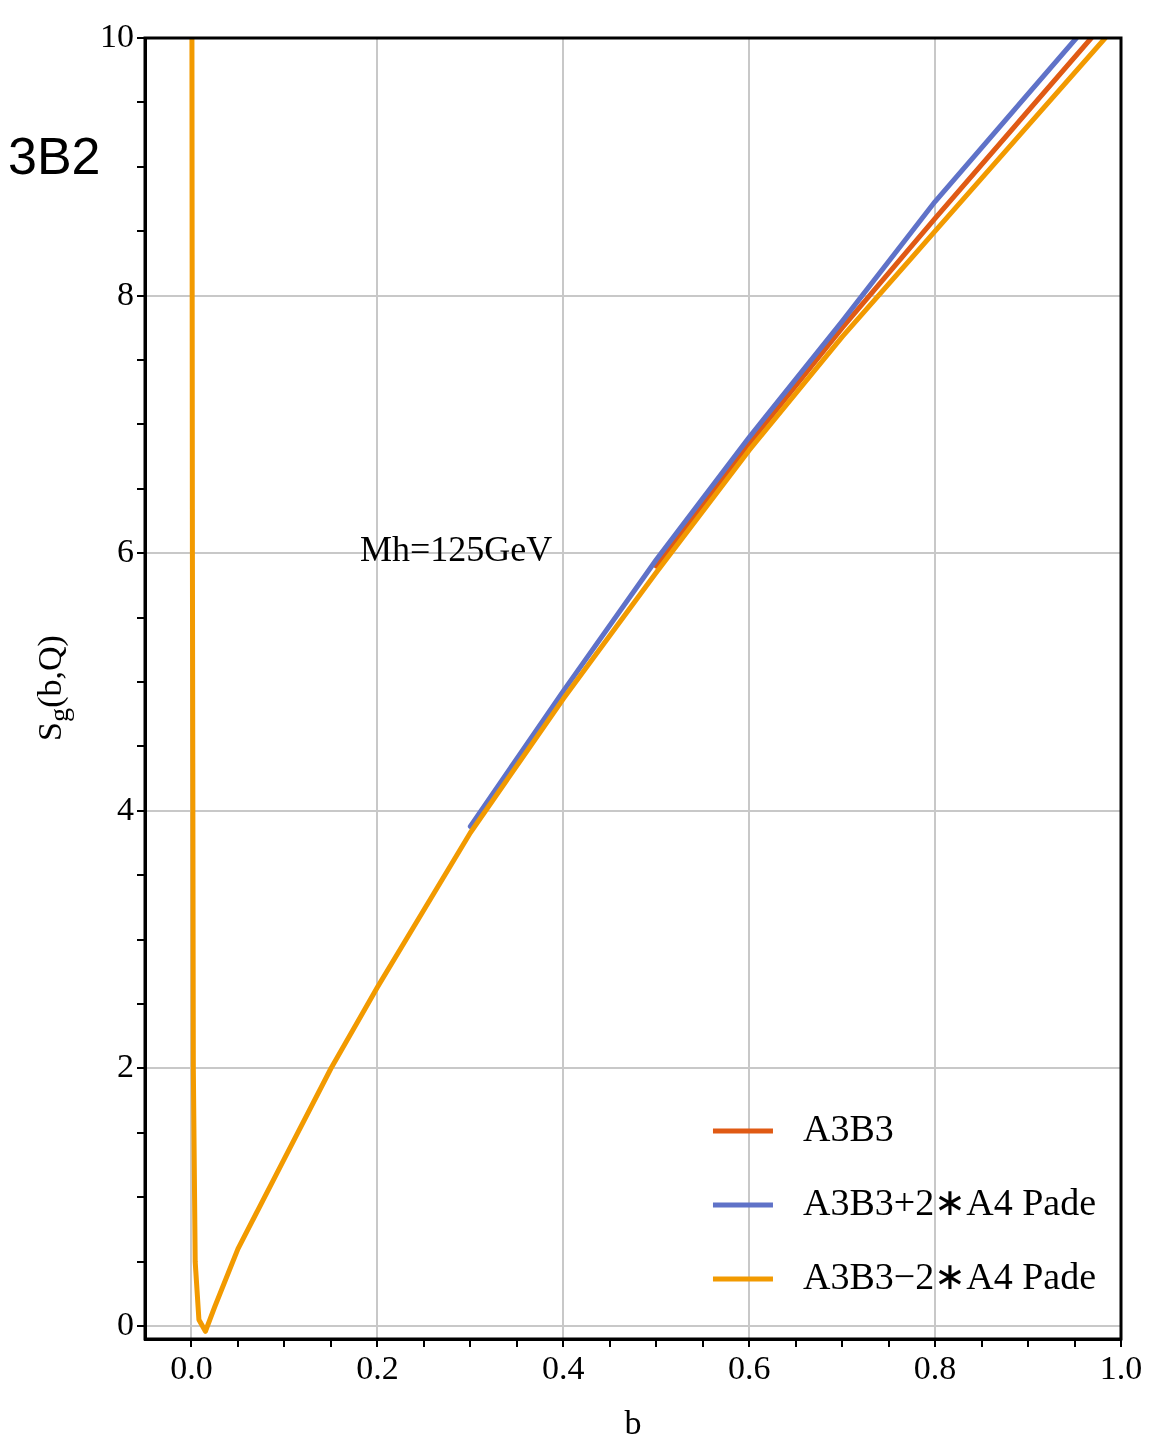  What do you see at coordinates (949, 1275) in the screenshot?
I see `legend-label: A3B3−2∗A4 Pade` at bounding box center [949, 1275].